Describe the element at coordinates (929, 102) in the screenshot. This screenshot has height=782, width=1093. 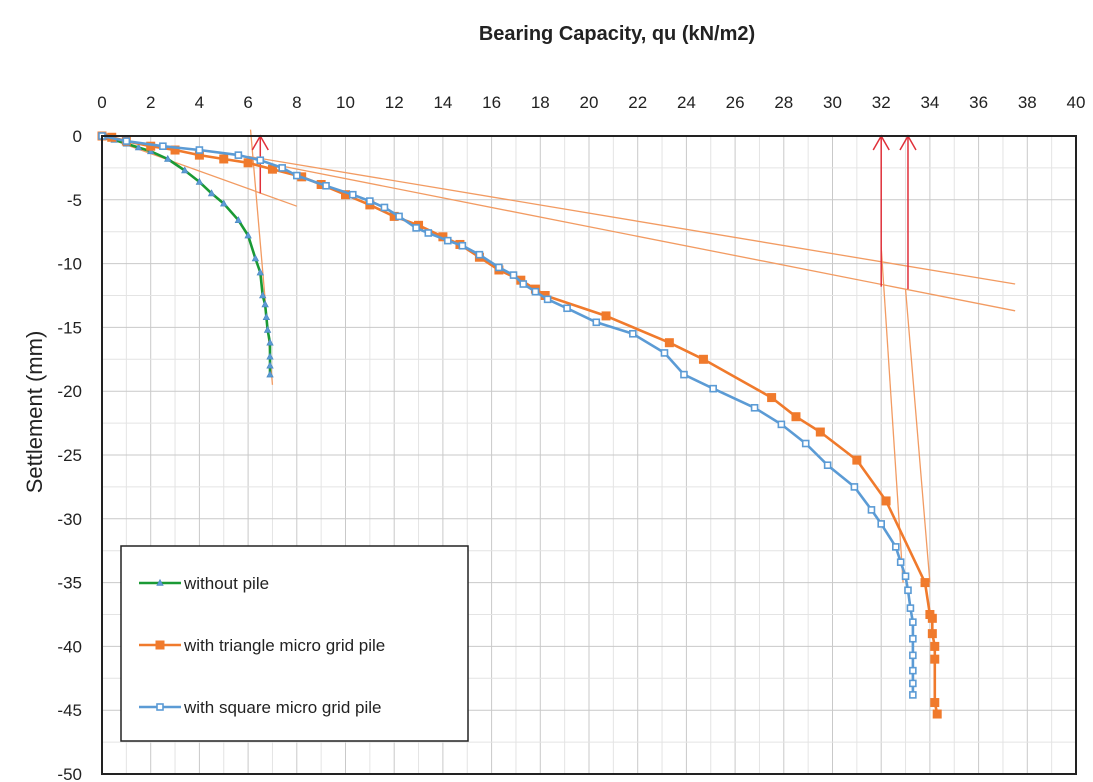
I see `x-tick-label: 34` at that location.